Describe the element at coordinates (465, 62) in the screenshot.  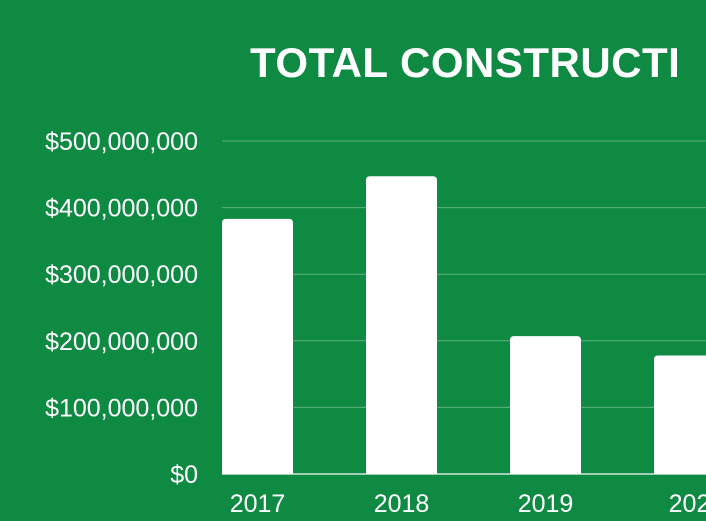
I see `chart-title: TOTAL CONSTRUCTI` at that location.